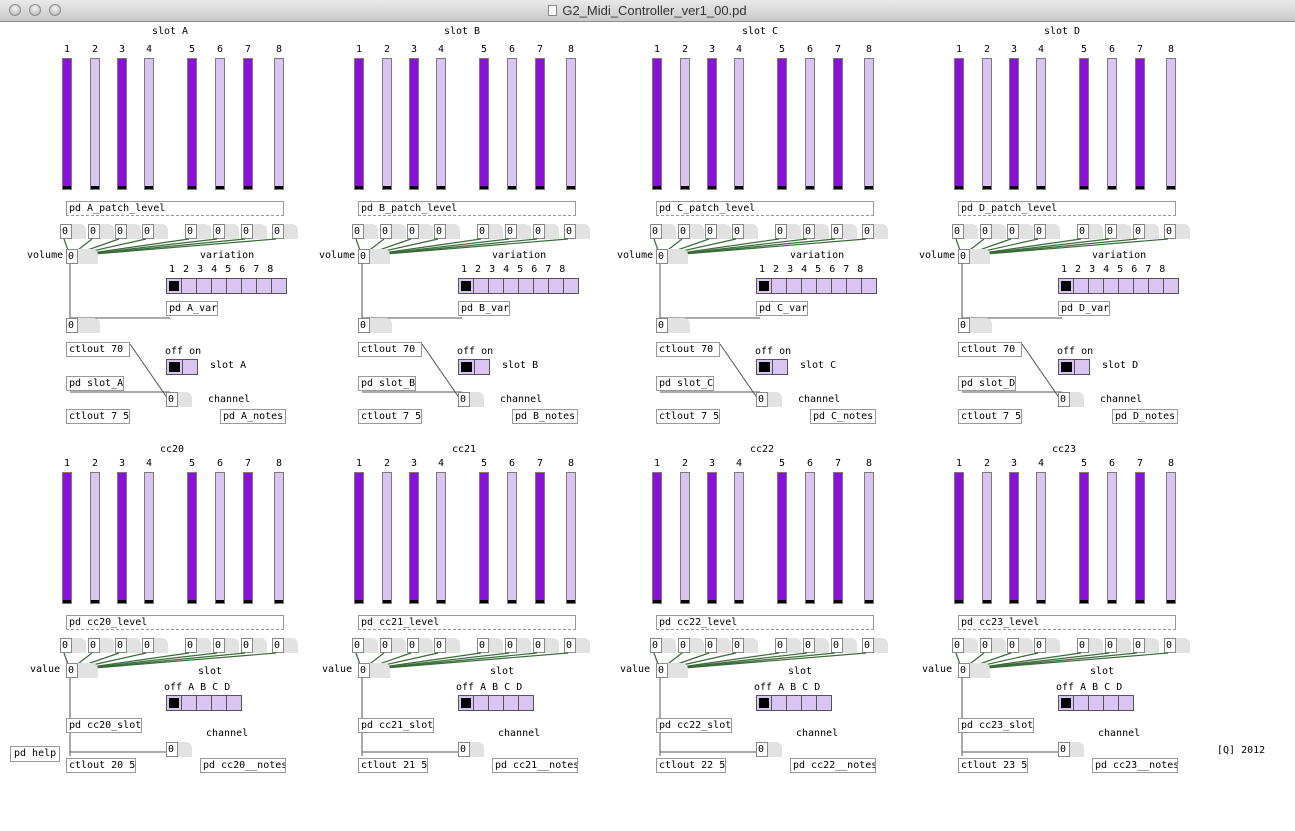  Describe the element at coordinates (15, 10) in the screenshot. I see `close-window-button` at that location.